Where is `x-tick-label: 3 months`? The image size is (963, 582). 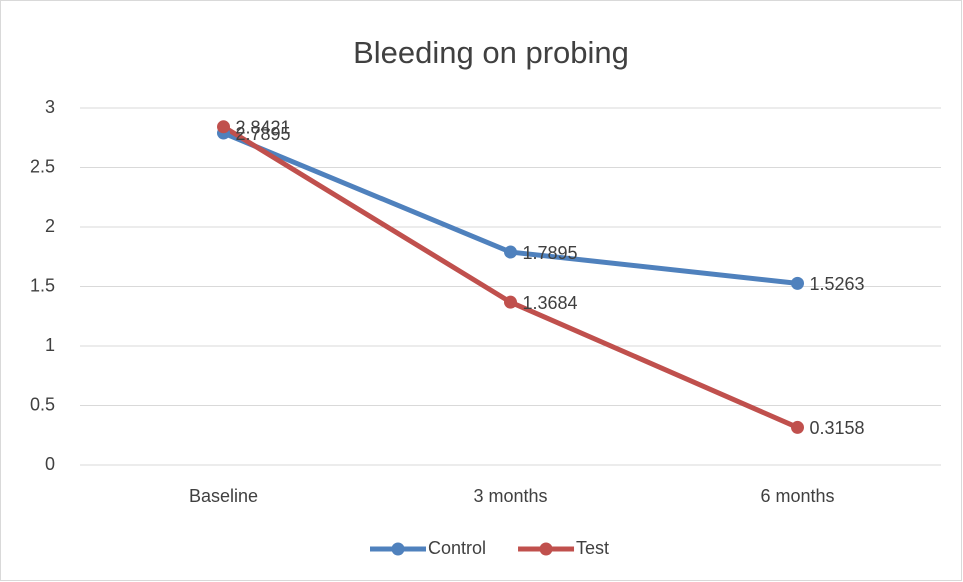 x-tick-label: 3 months is located at coordinates (510, 496).